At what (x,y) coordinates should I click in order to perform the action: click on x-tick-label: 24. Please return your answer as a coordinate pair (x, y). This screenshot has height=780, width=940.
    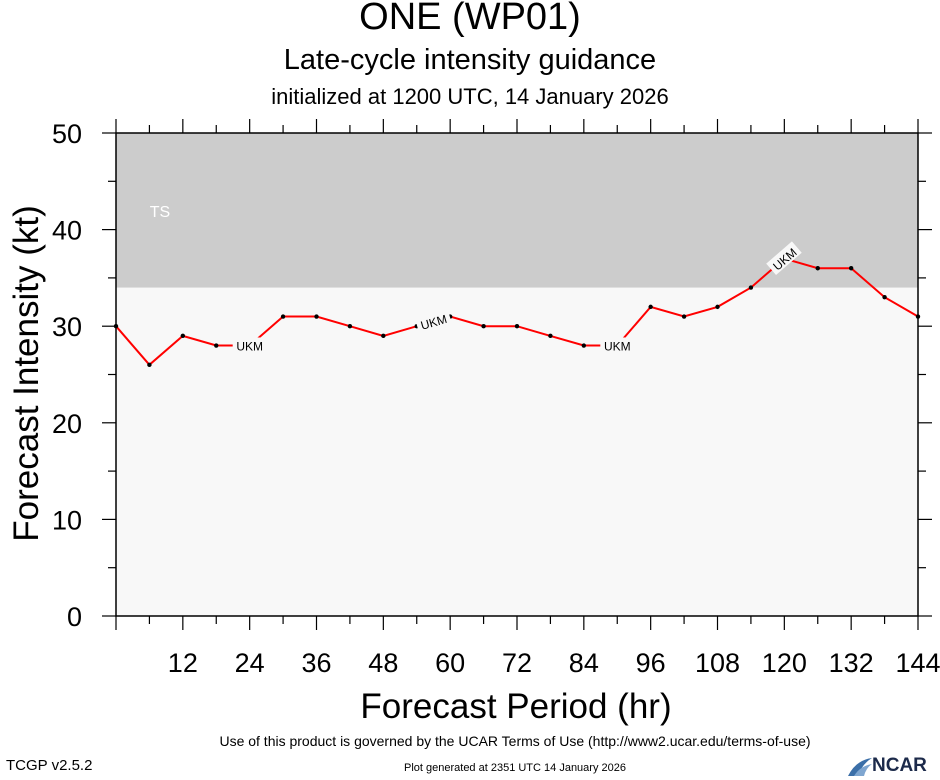
    Looking at the image, I should click on (250, 663).